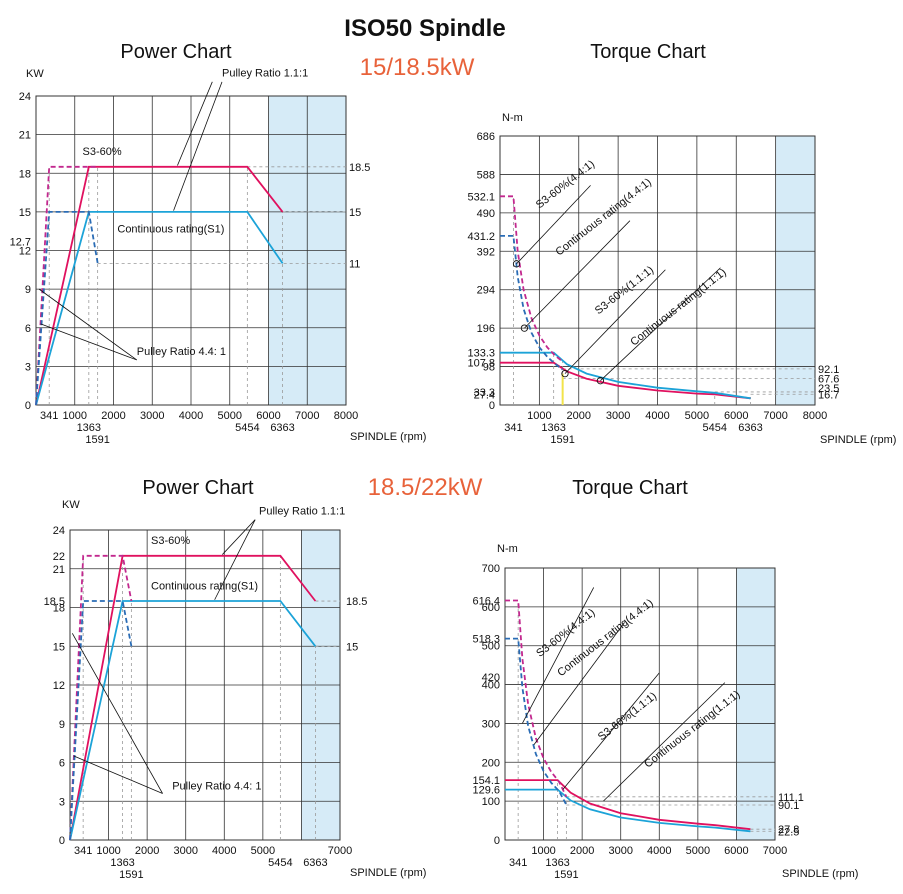  I want to click on x-tick-label: 2000, so click(582, 851).